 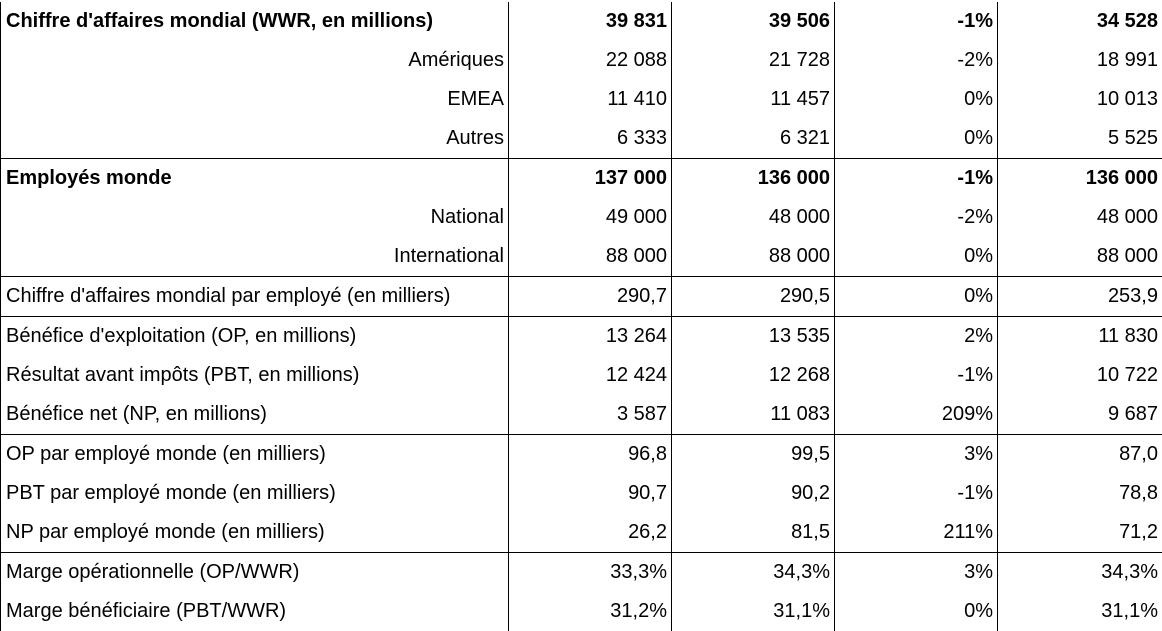 What do you see at coordinates (753, 493) in the screenshot?
I see `cell-value: 90,2` at bounding box center [753, 493].